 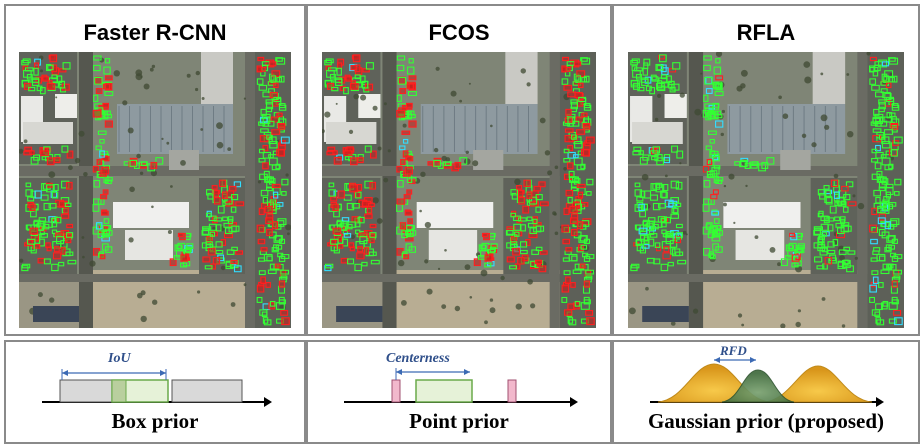 What do you see at coordinates (818, 384) in the screenshot?
I see `gaussian-right` at bounding box center [818, 384].